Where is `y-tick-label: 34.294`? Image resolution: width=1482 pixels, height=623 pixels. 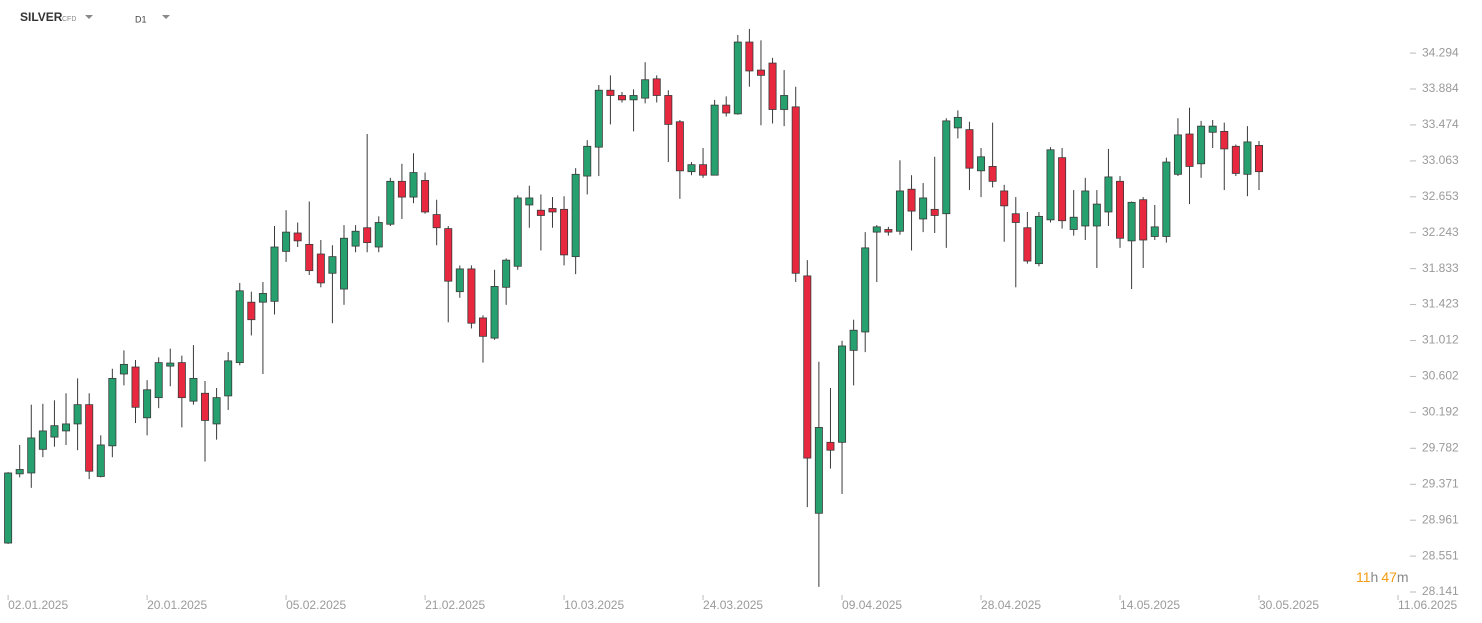 y-tick-label: 34.294 is located at coordinates (1440, 52).